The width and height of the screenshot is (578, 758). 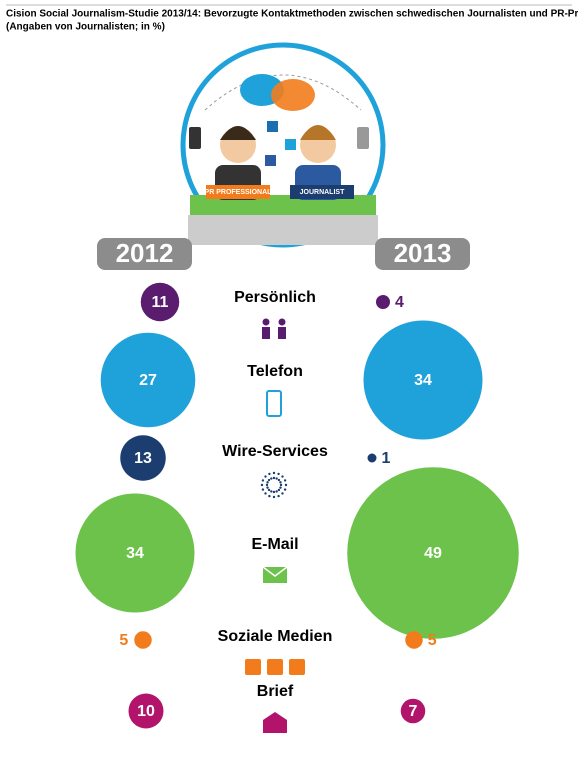 I want to click on value-label: 4, so click(x=399, y=302).